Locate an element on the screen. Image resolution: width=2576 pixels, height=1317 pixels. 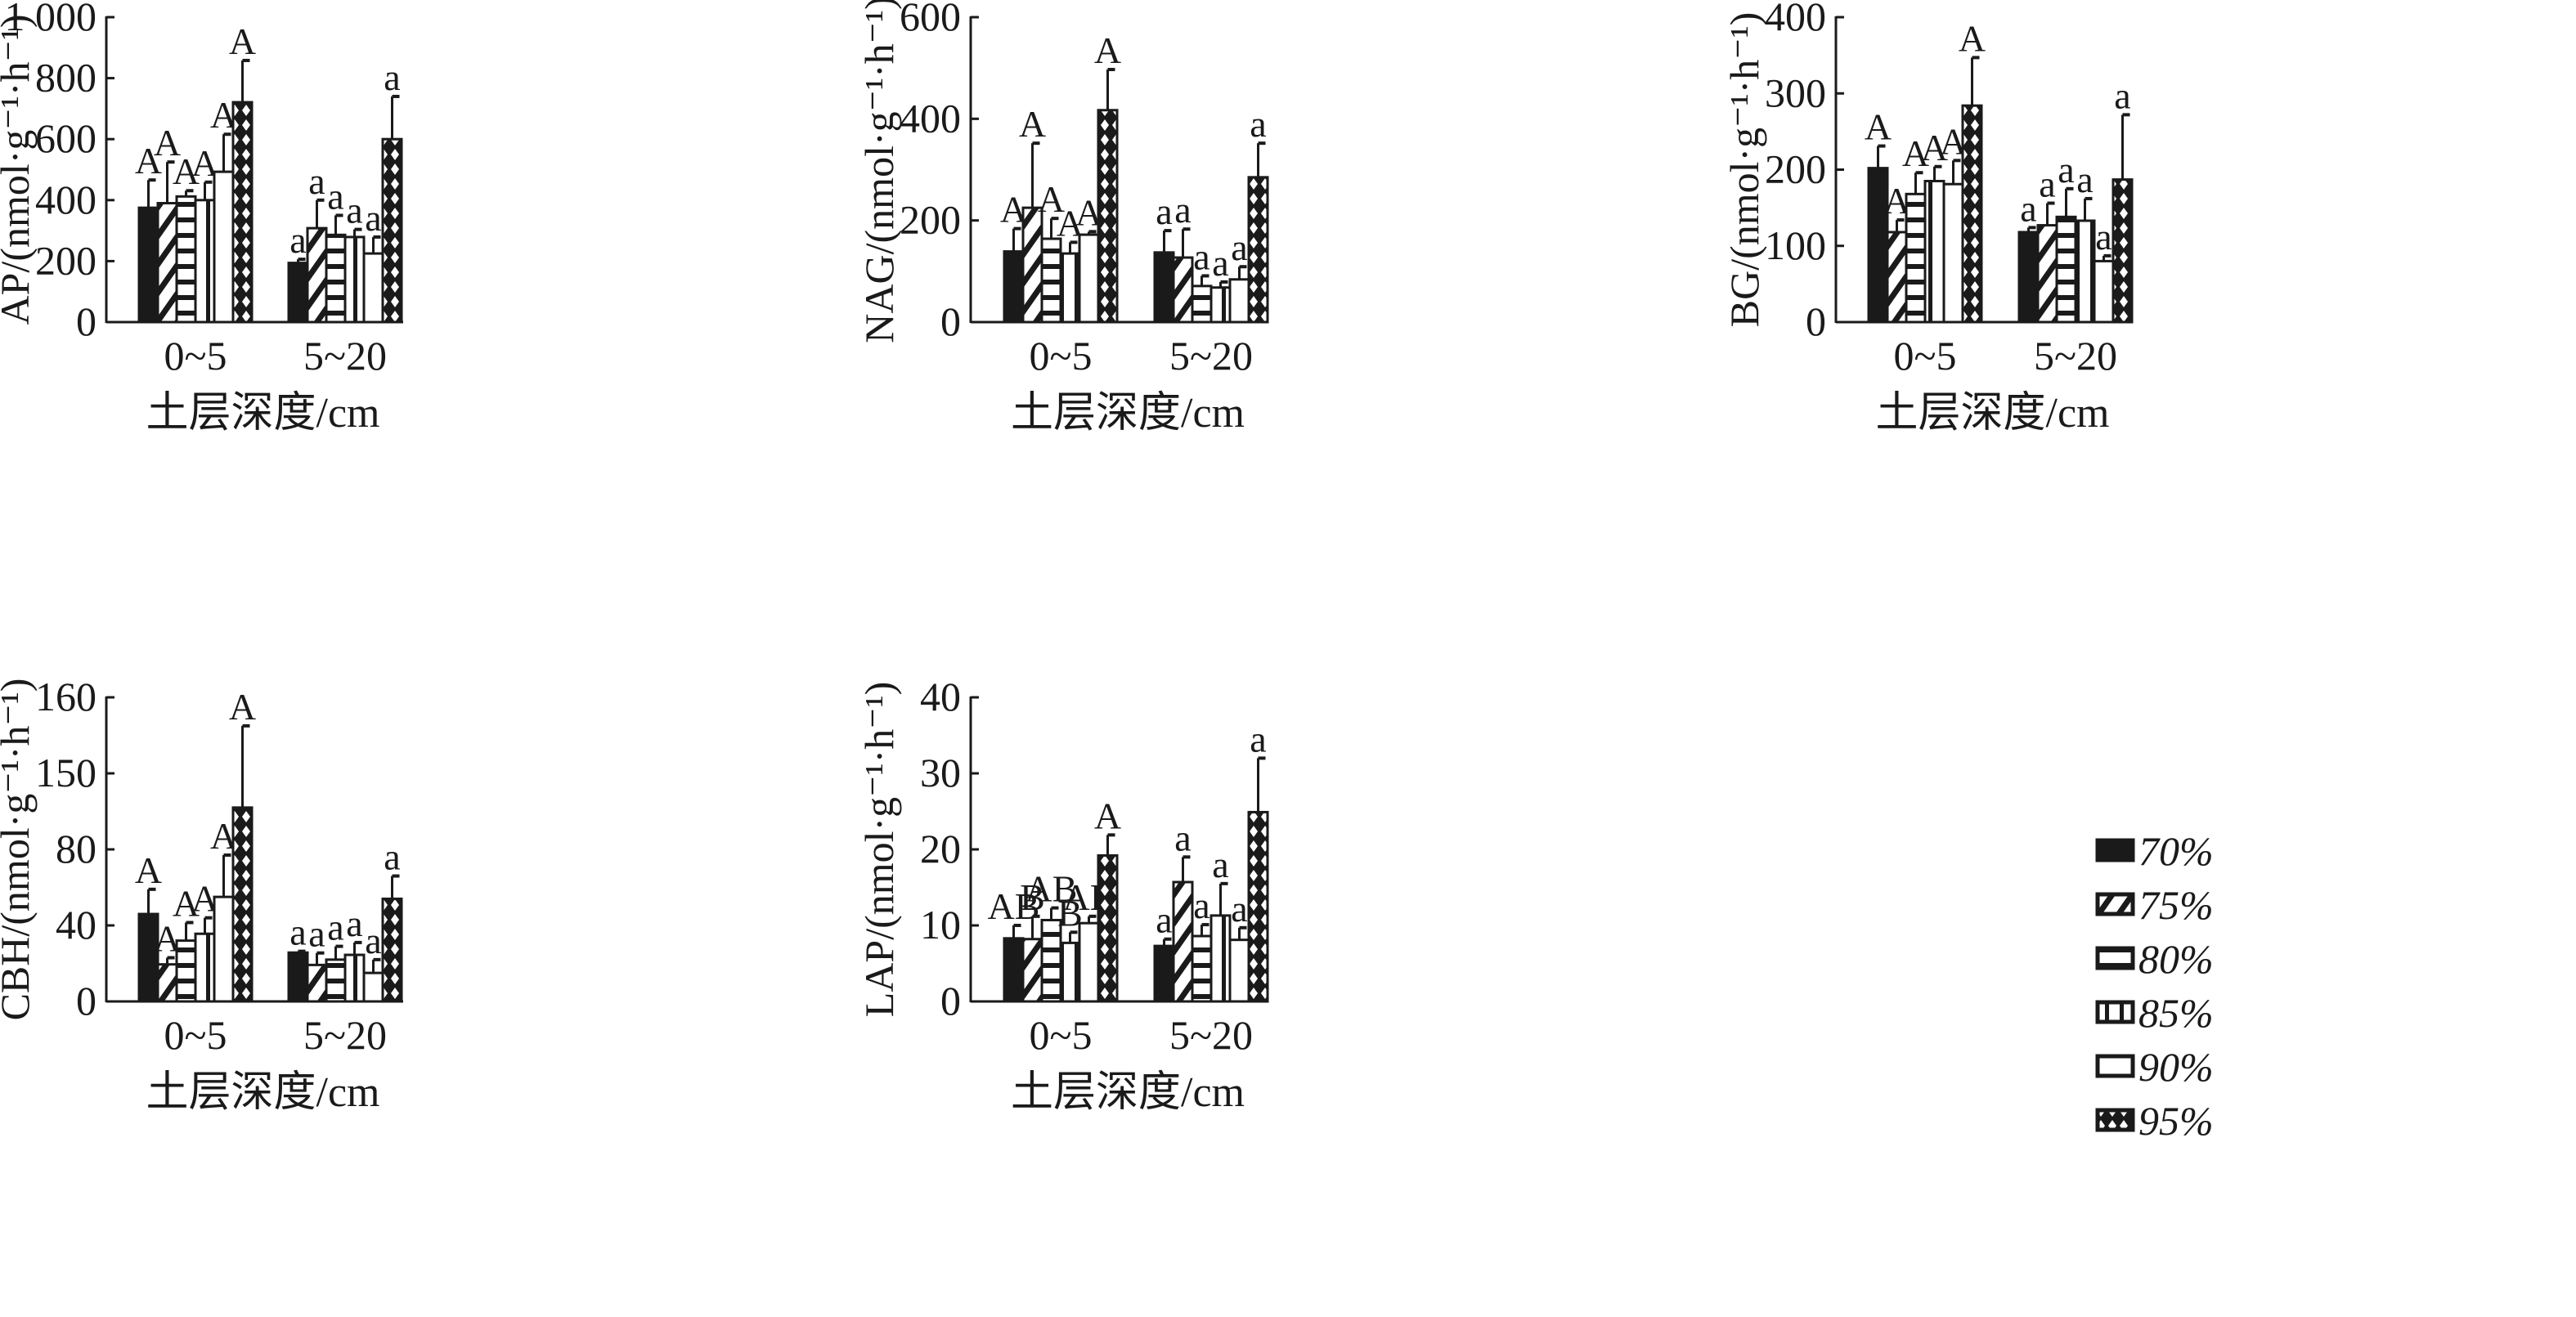
bar-ap-5-20-75pct is located at coordinates (317, 275).